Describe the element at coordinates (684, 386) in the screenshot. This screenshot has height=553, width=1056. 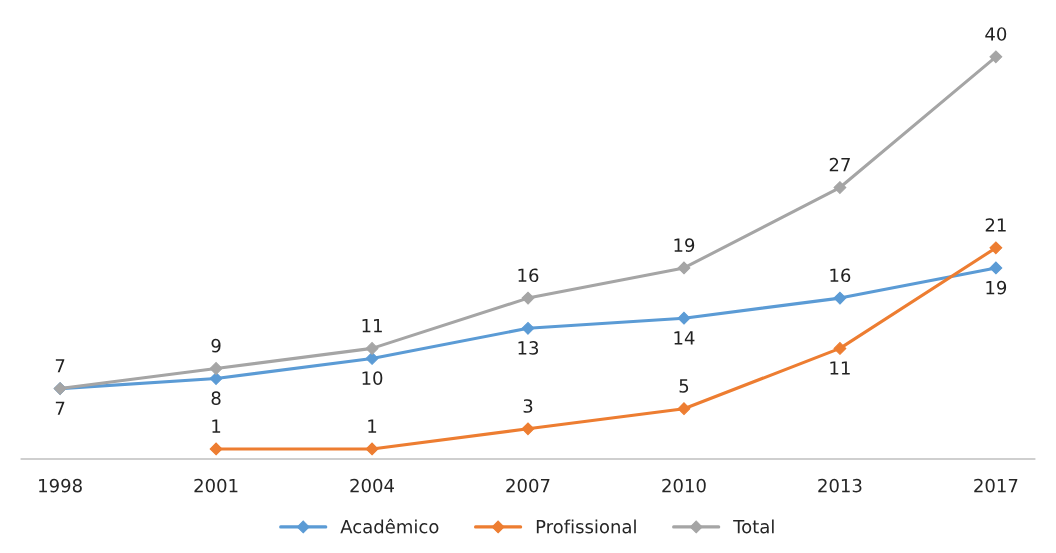
I see `data-label: 5` at that location.